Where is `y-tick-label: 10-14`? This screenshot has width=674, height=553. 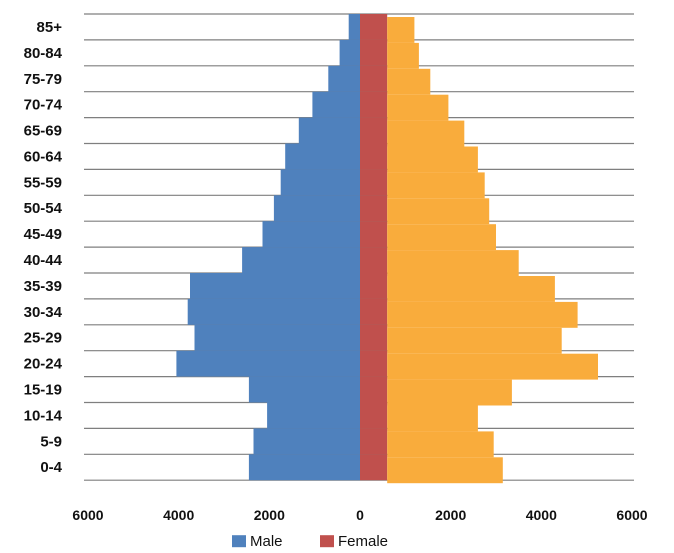 y-tick-label: 10-14 is located at coordinates (43, 415).